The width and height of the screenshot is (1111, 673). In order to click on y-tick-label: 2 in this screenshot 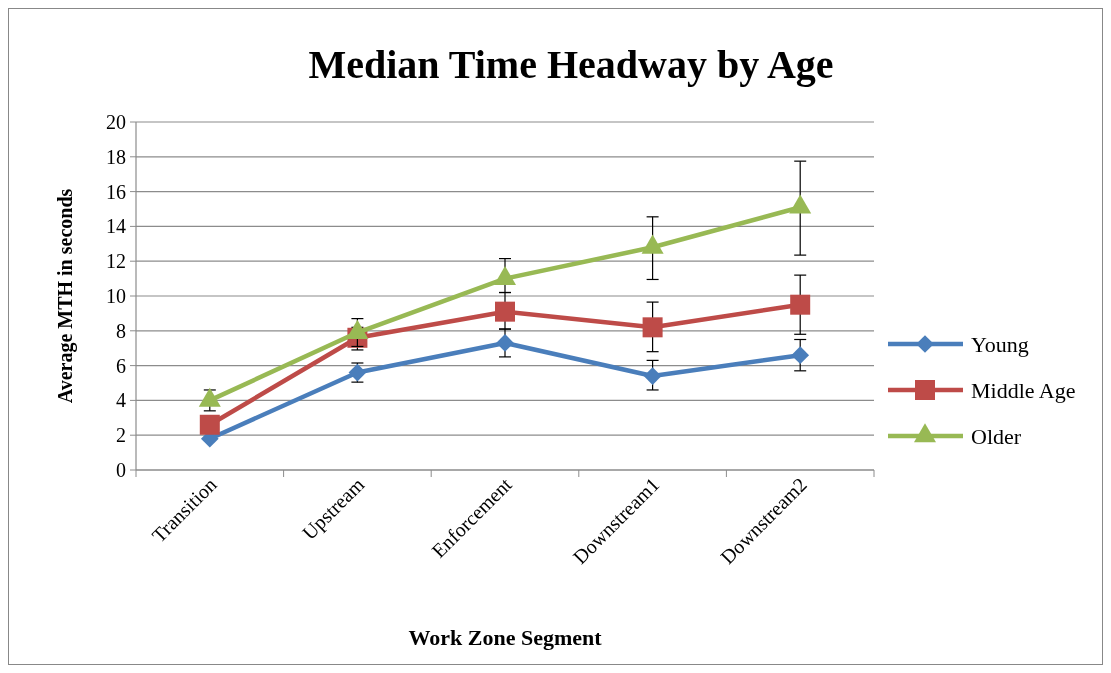, I will do `click(121, 435)`.